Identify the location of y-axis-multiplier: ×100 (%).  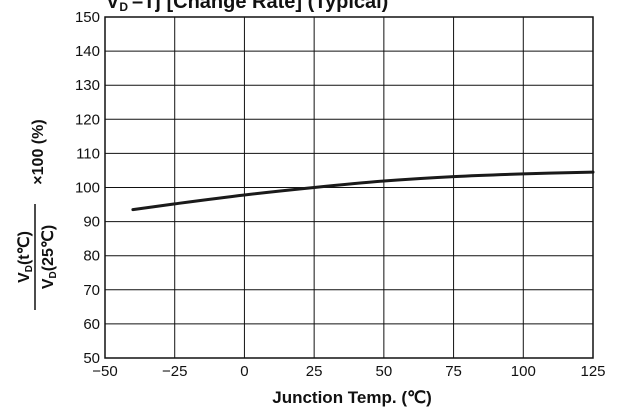
(38, 151).